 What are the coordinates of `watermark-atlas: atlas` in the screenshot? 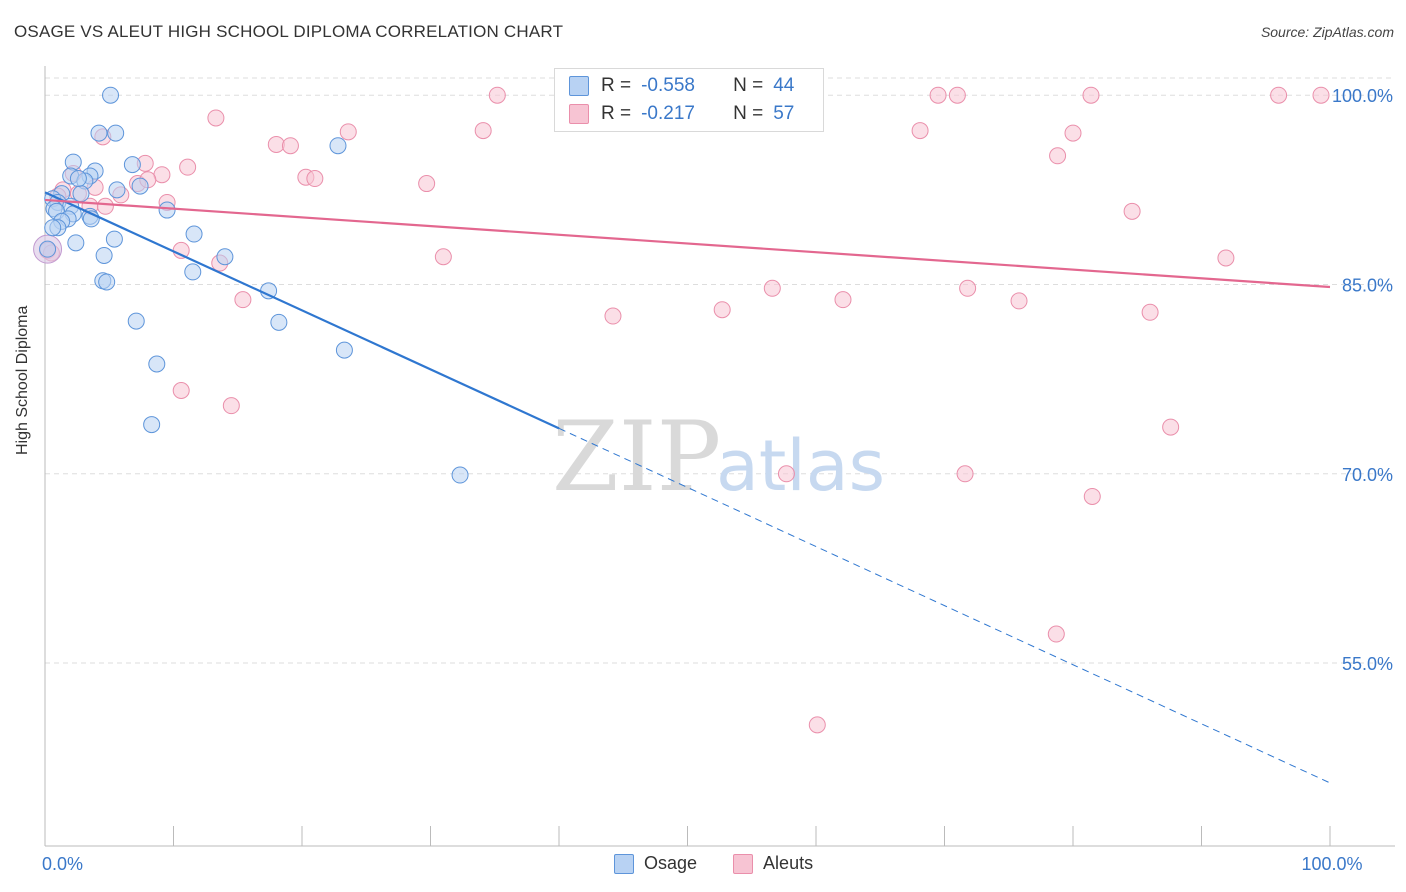 It's located at (800, 466).